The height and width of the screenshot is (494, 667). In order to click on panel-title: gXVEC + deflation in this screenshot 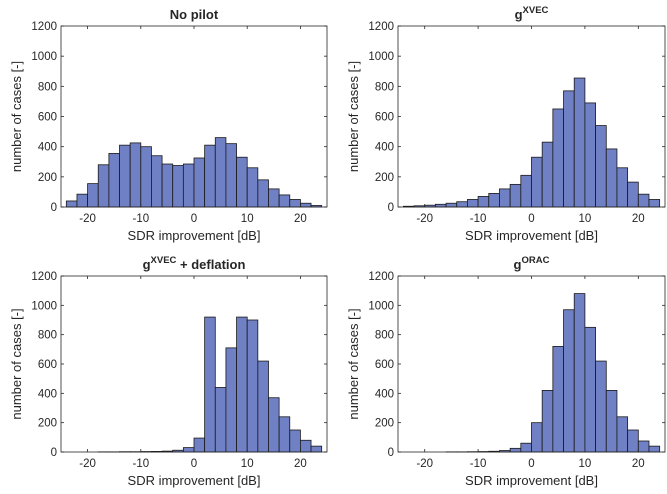, I will do `click(194, 263)`.